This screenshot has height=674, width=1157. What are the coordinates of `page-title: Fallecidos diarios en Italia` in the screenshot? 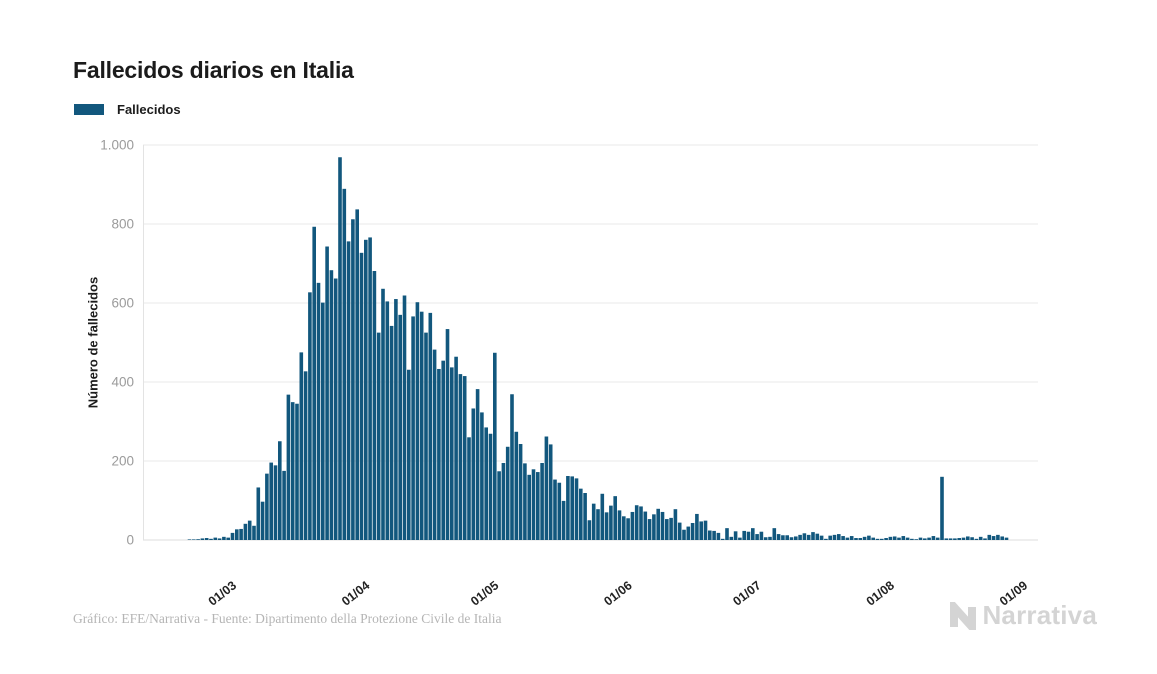 It's located at (213, 70).